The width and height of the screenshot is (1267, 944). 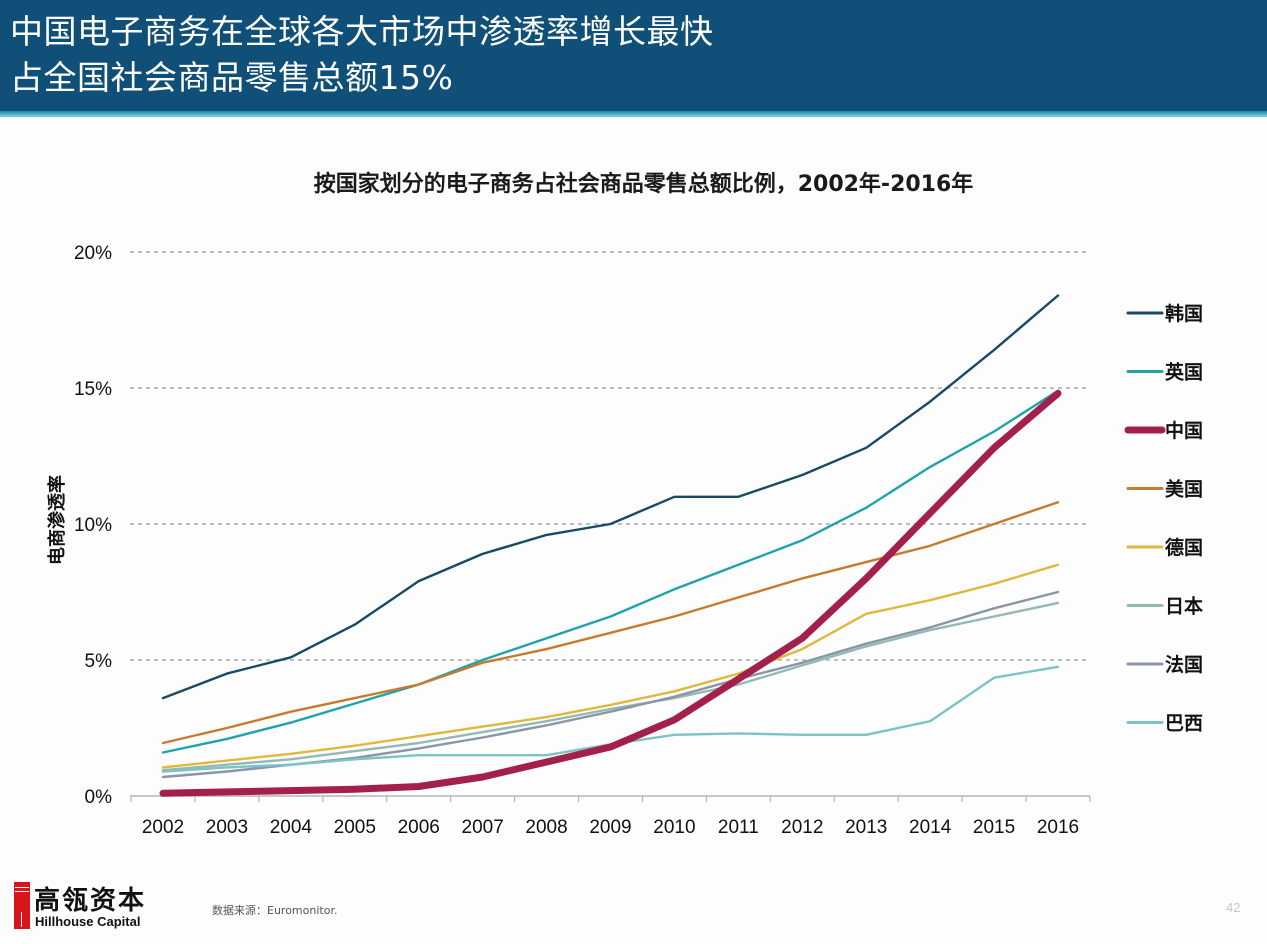 What do you see at coordinates (1164, 724) in the screenshot?
I see `legend-item: 巴西` at bounding box center [1164, 724].